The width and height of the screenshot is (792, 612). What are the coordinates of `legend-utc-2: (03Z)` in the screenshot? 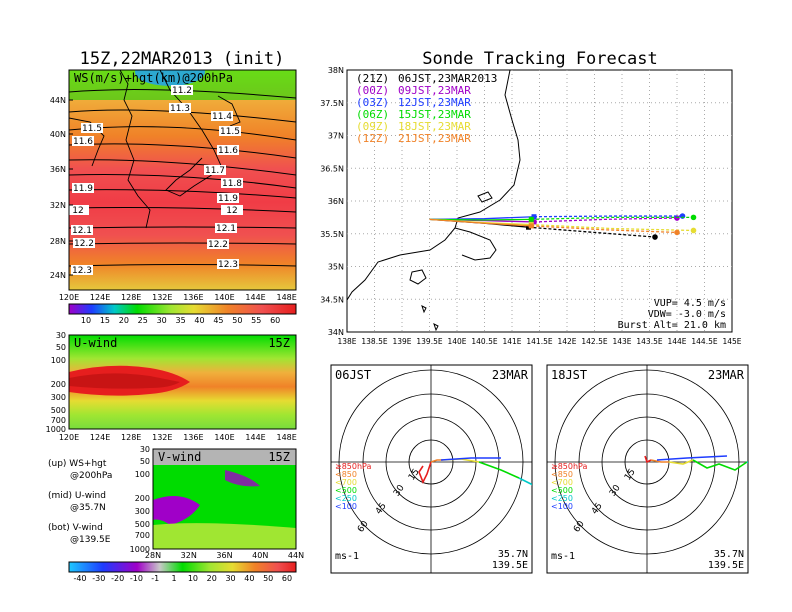 It's located at (372, 102).